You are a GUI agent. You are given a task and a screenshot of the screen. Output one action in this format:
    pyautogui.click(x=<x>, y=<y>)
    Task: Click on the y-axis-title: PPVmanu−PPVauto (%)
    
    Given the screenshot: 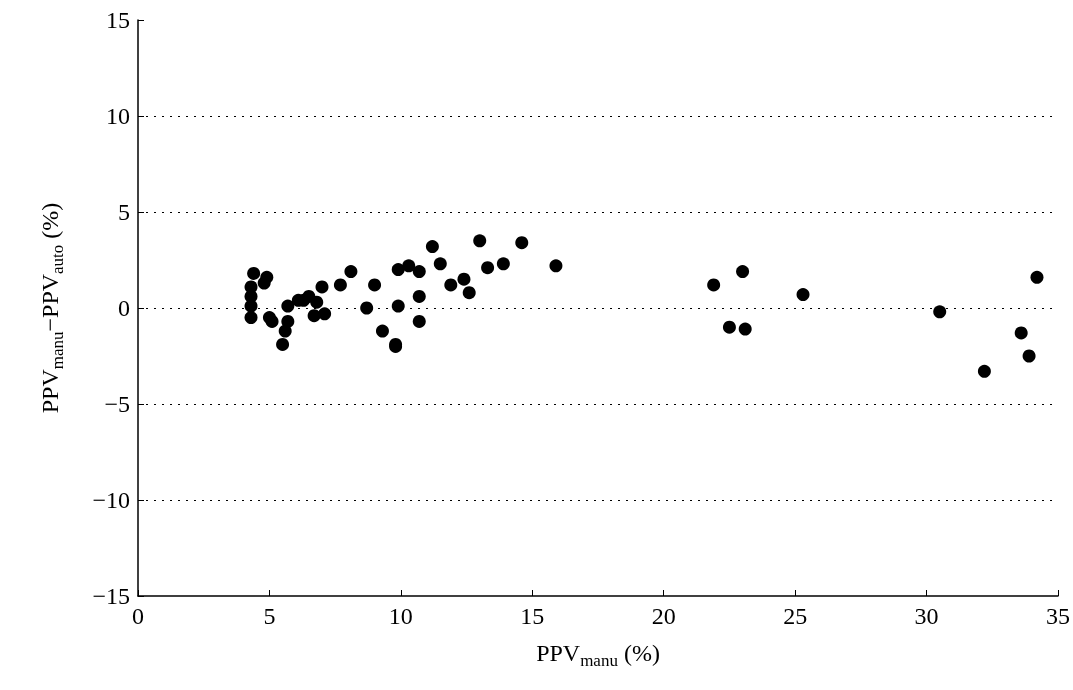 What is the action you would take?
    pyautogui.click(x=51, y=308)
    